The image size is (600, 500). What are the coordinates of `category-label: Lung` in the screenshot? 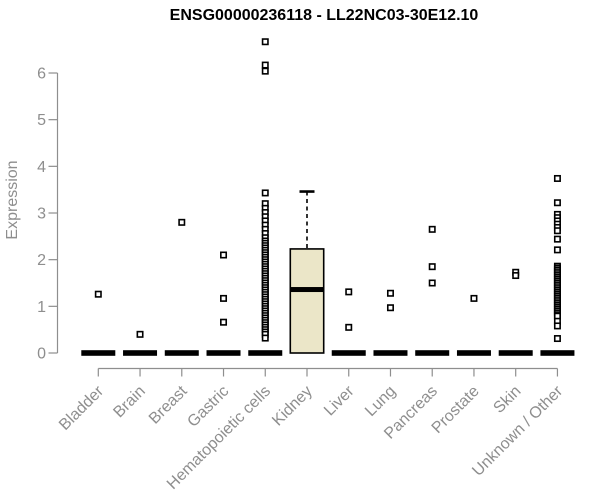 It's located at (380, 401).